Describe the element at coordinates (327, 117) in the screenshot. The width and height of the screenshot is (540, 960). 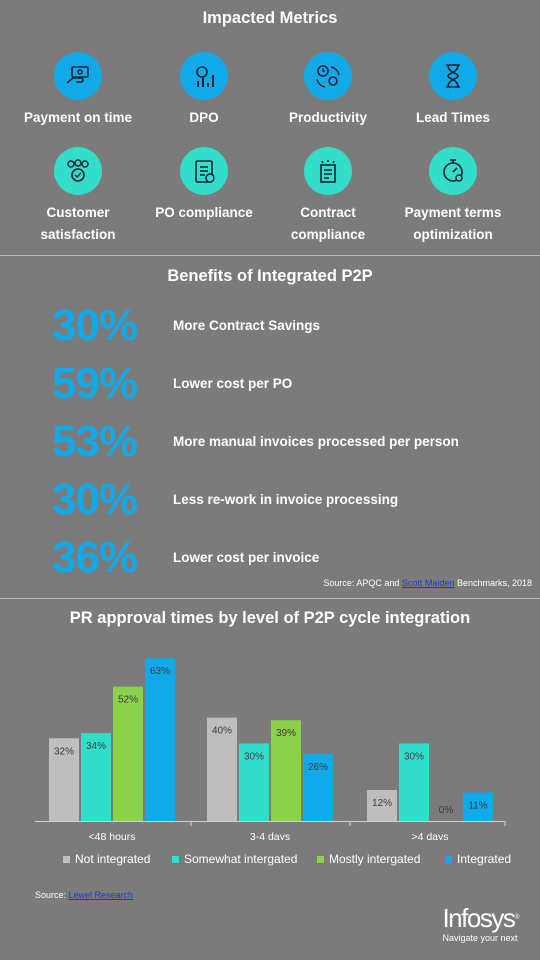
I see `metric-label: Productivity` at that location.